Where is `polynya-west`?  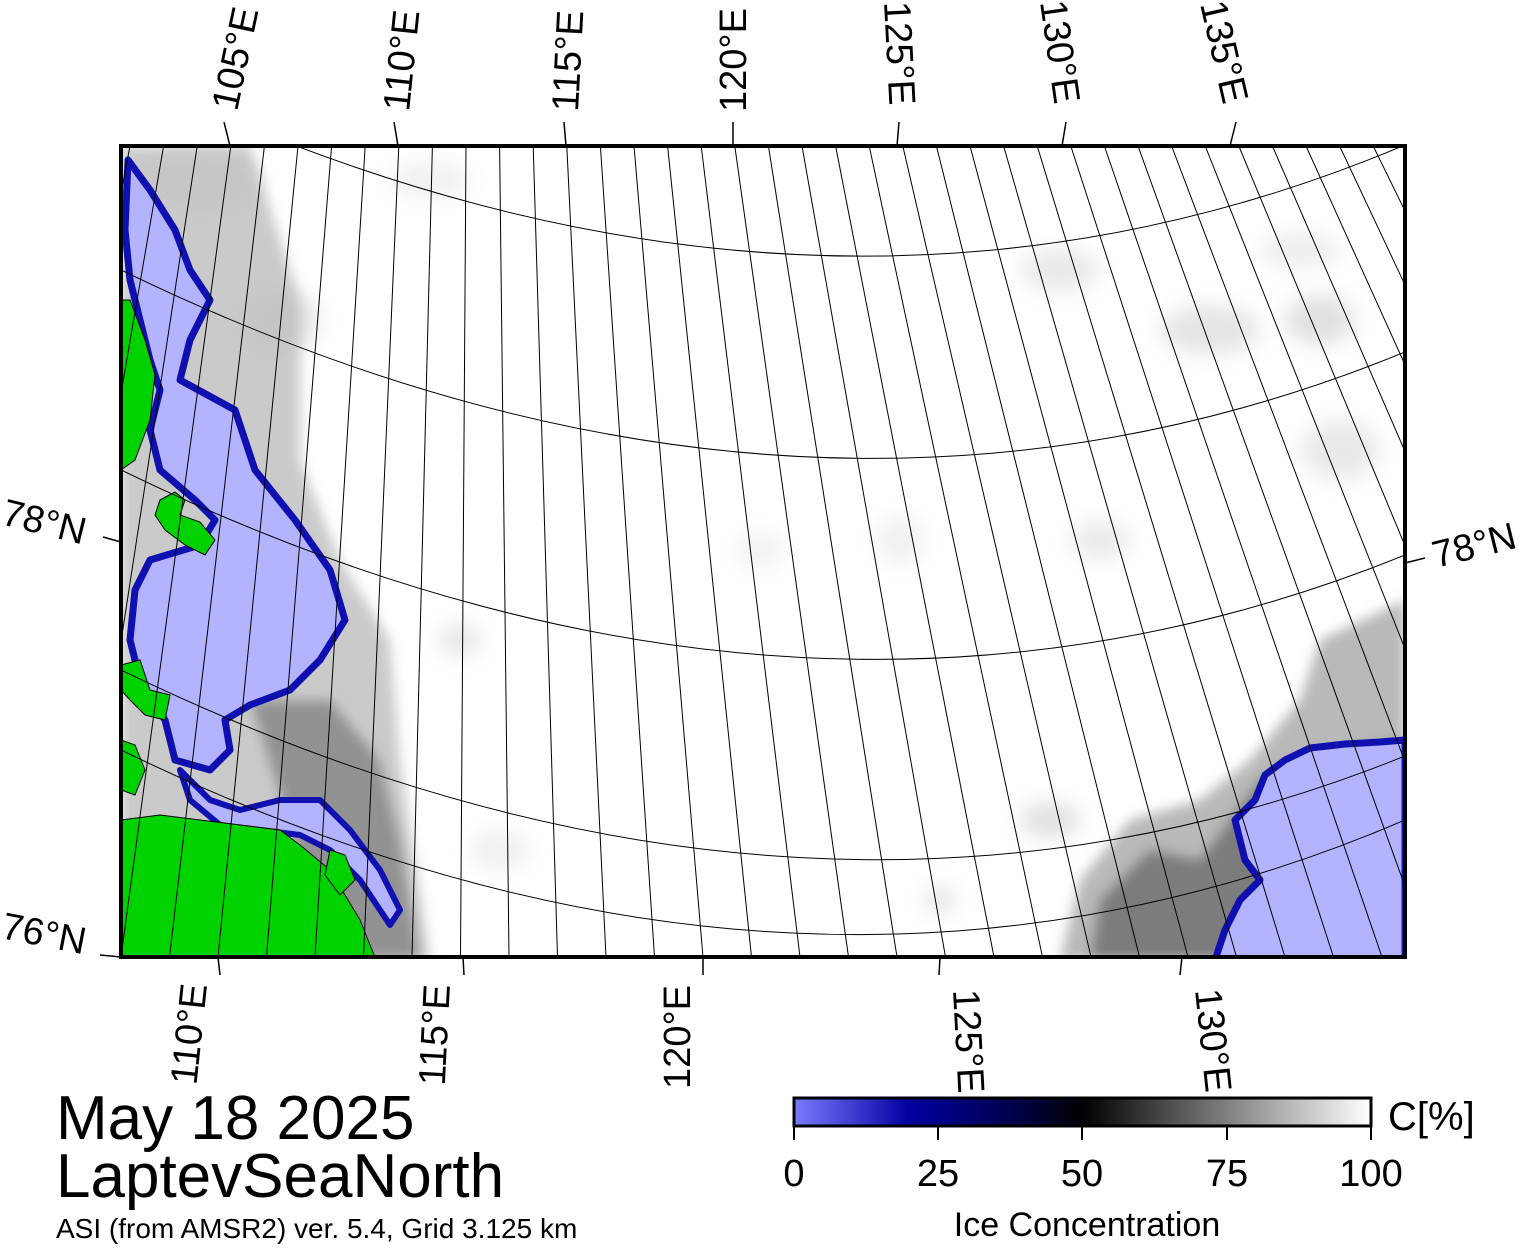
polynya-west is located at coordinates (235, 465).